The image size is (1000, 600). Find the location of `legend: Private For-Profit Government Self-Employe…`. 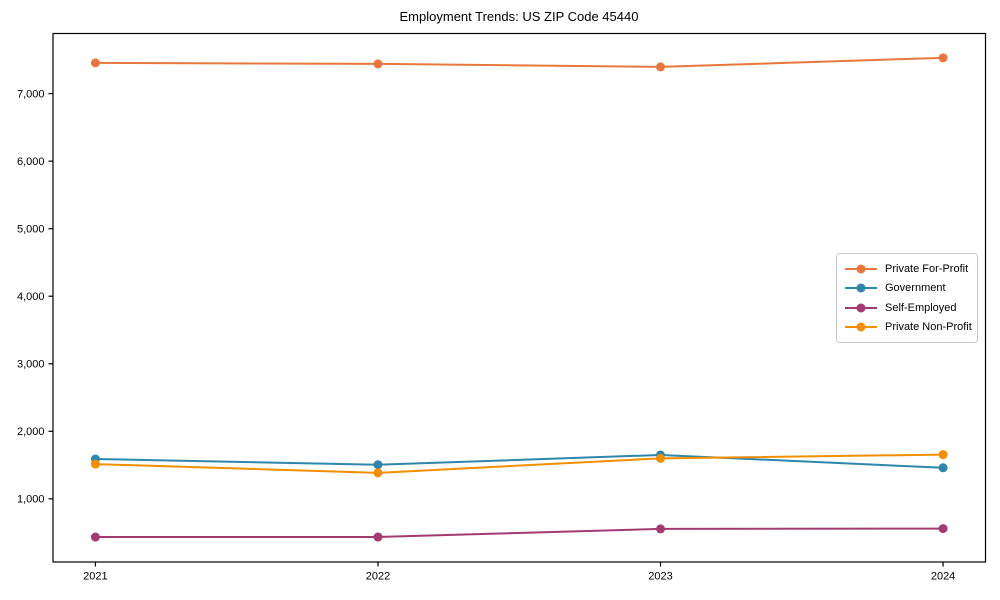

legend: Private For-Profit Government Self-Employe… is located at coordinates (907, 298).